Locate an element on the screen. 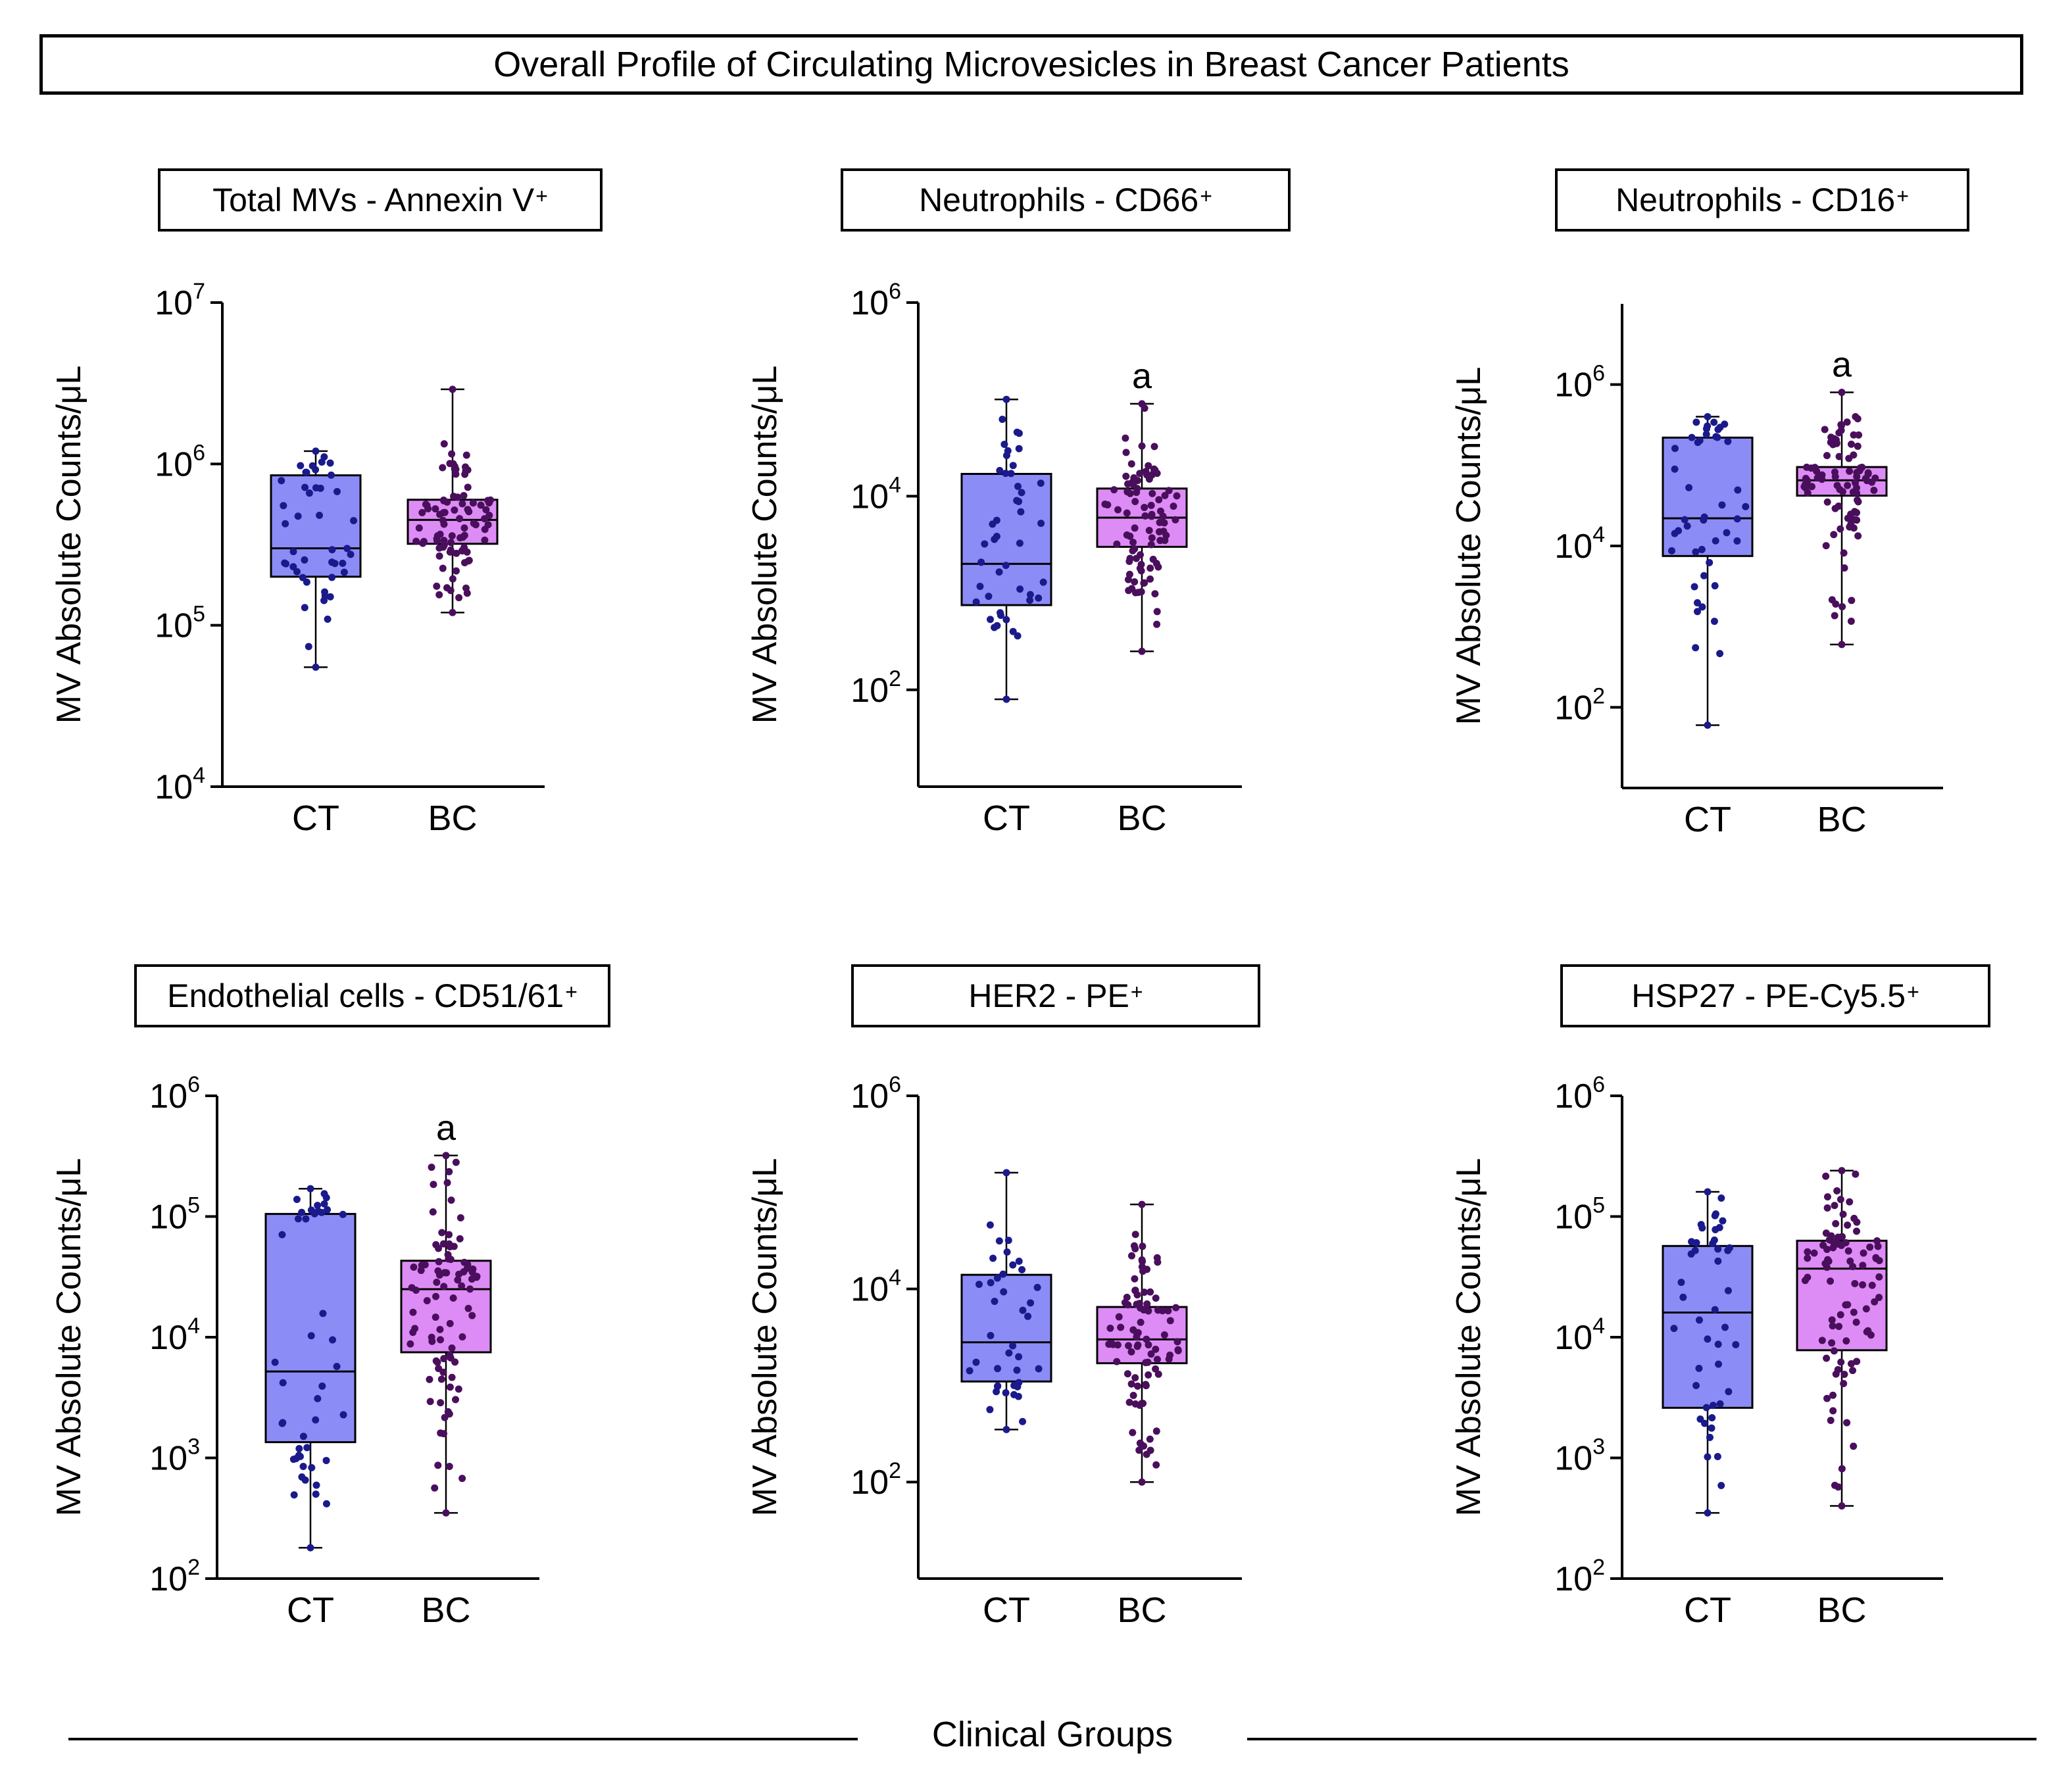 This screenshot has width=2072, height=1770. y-axis-label: MV Absolute Counts/μL is located at coordinates (69, 1337).